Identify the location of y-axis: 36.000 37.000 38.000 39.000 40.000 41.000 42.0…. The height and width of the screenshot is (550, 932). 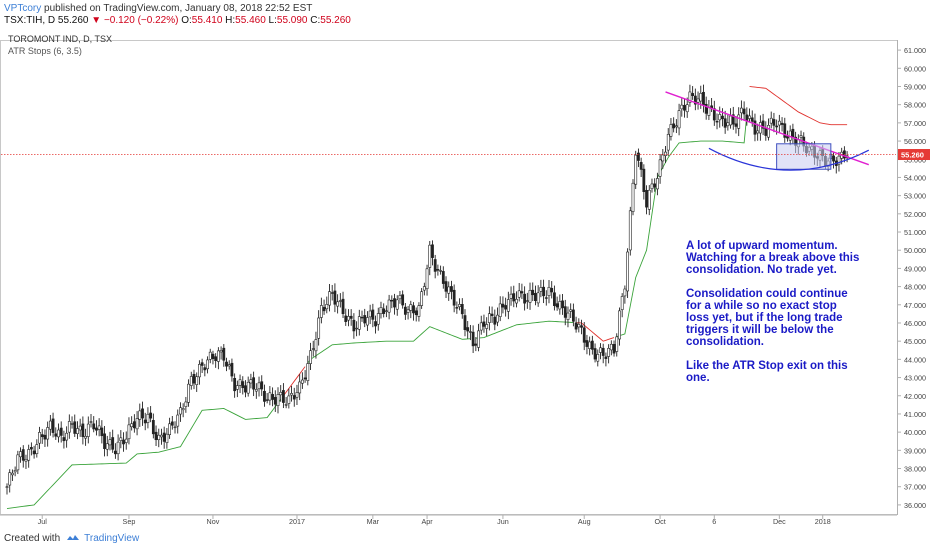
(911, 278).